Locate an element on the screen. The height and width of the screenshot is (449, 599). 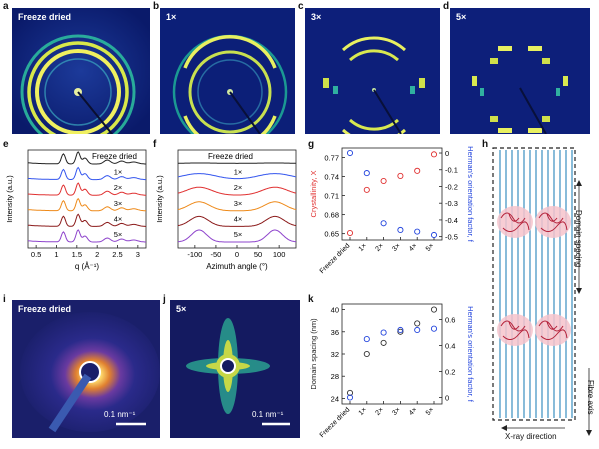
y1-tick-label: 28 is located at coordinates (335, 376).